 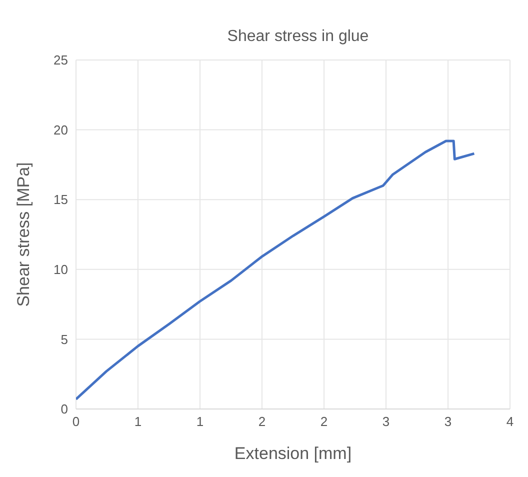 What do you see at coordinates (61, 270) in the screenshot?
I see `y-tick-label: 10` at bounding box center [61, 270].